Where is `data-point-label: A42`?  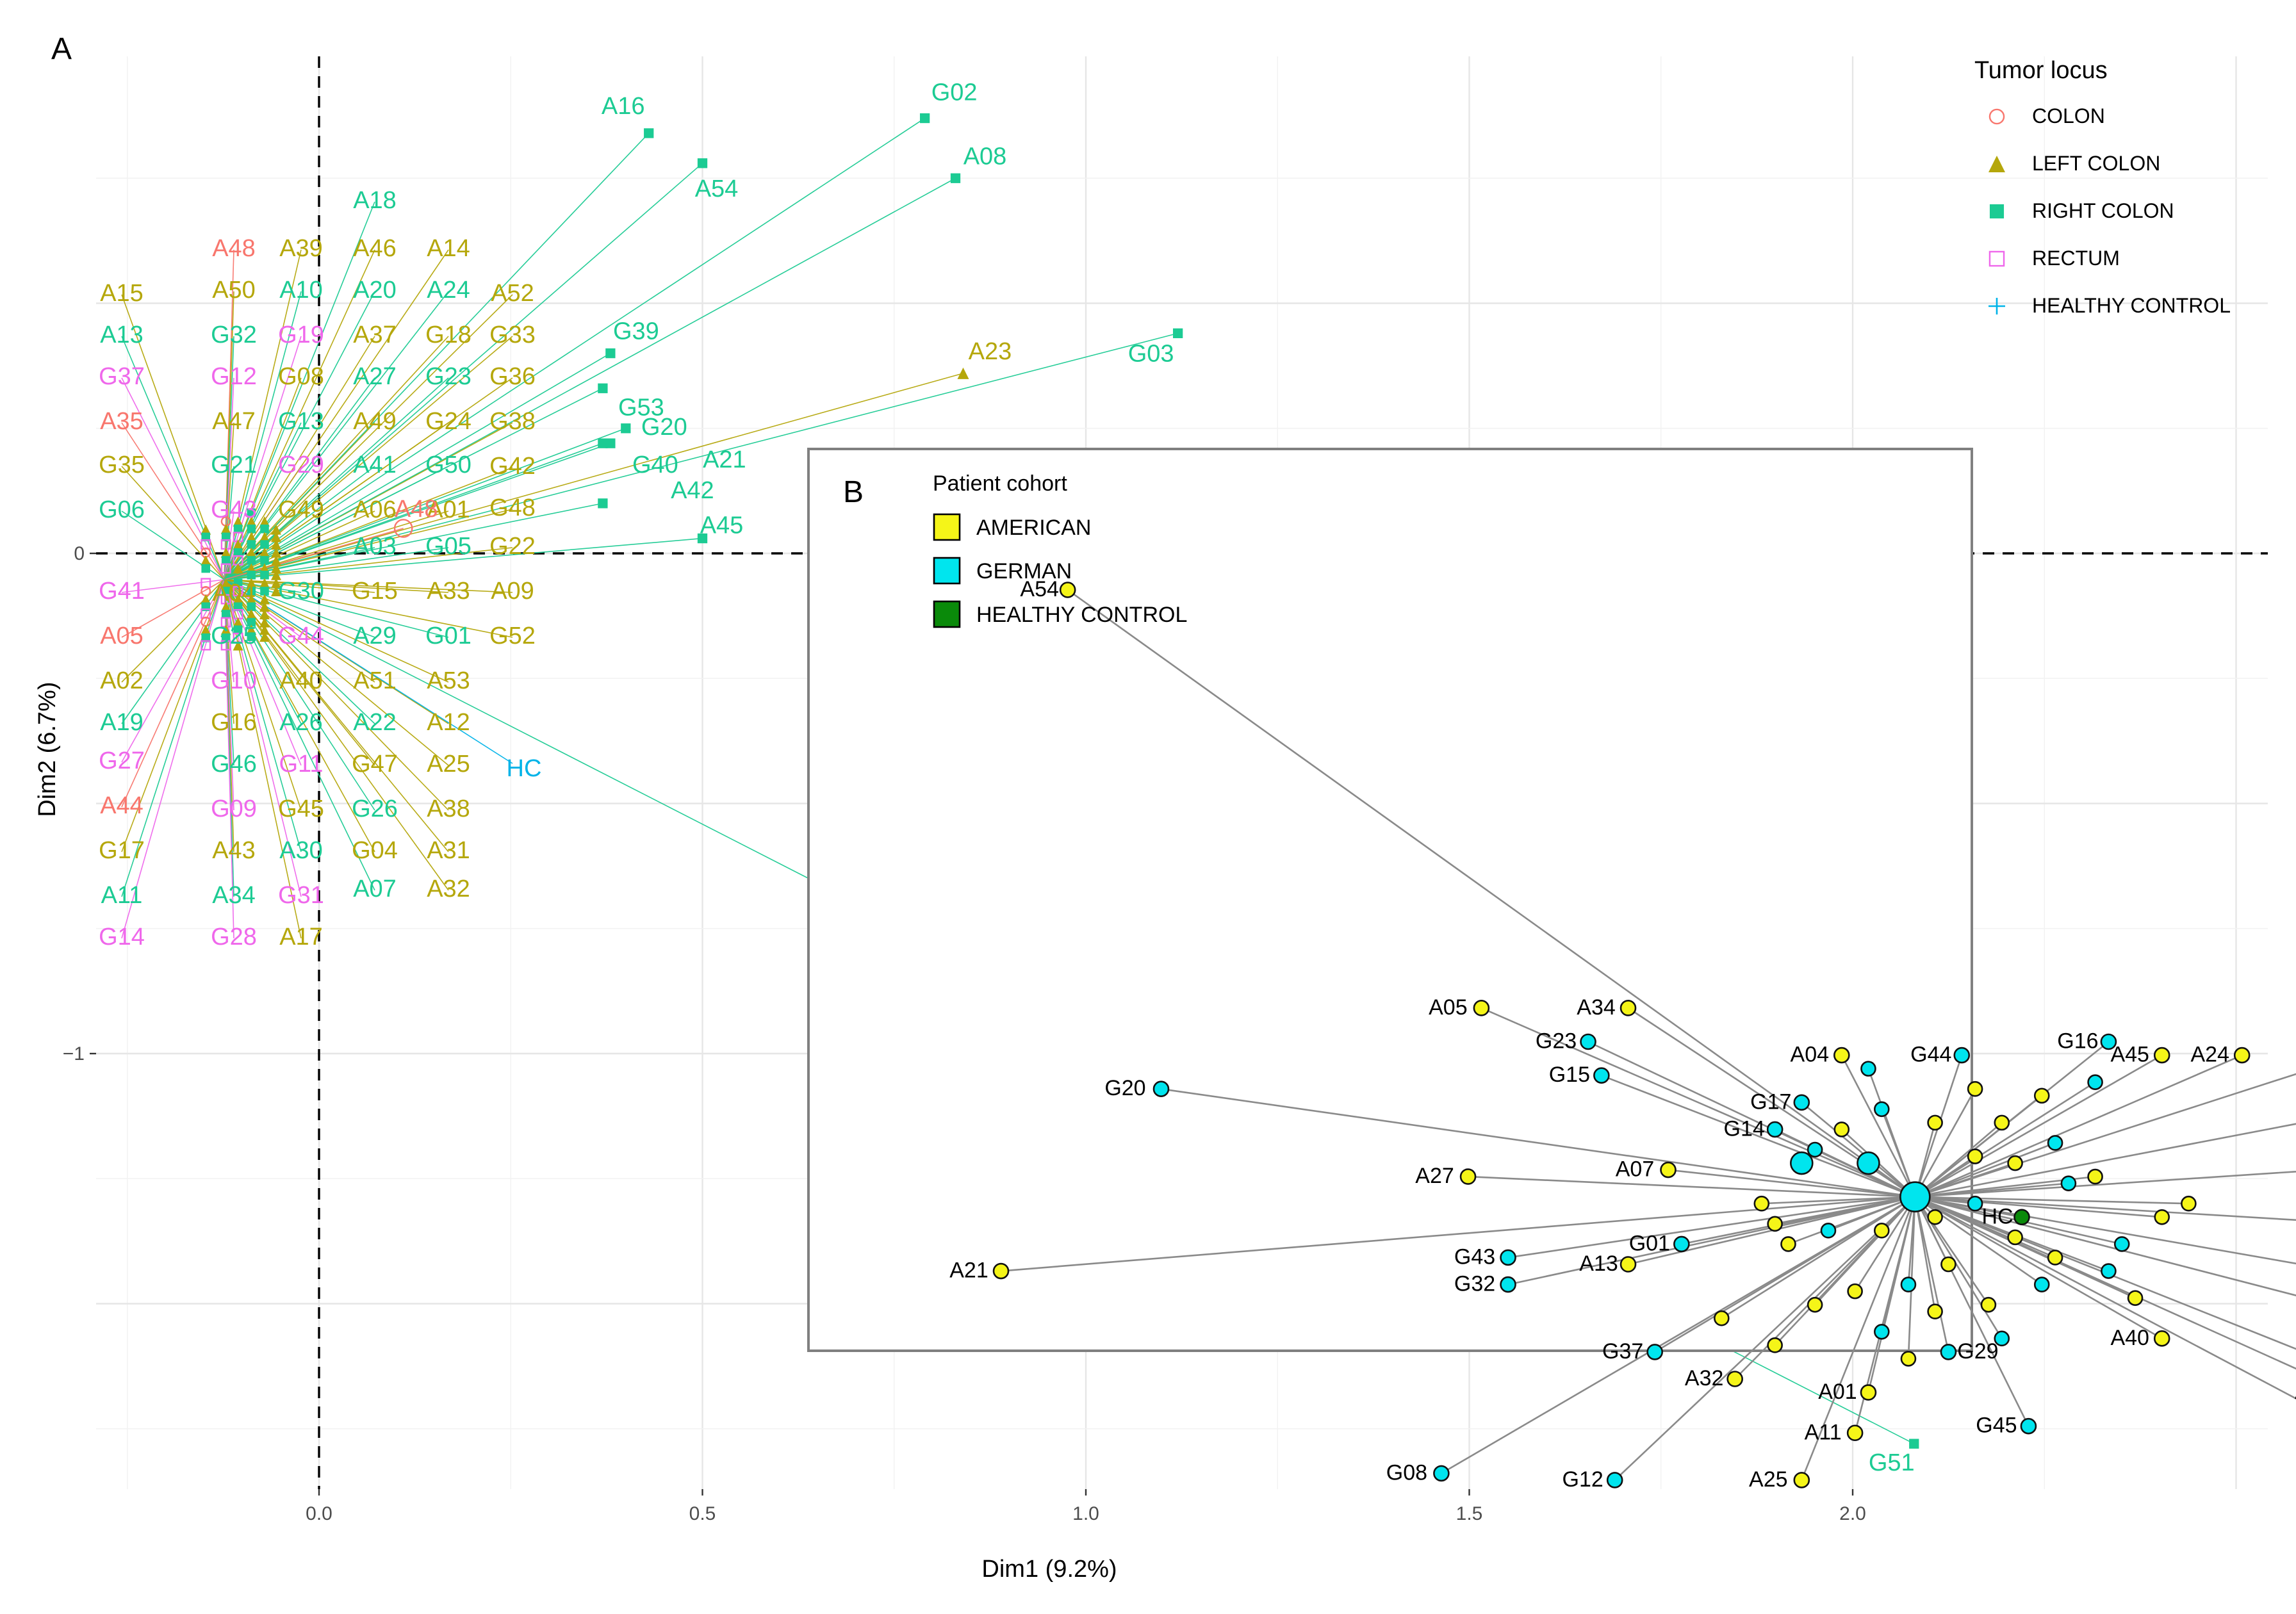
data-point-label: A42 is located at coordinates (692, 490).